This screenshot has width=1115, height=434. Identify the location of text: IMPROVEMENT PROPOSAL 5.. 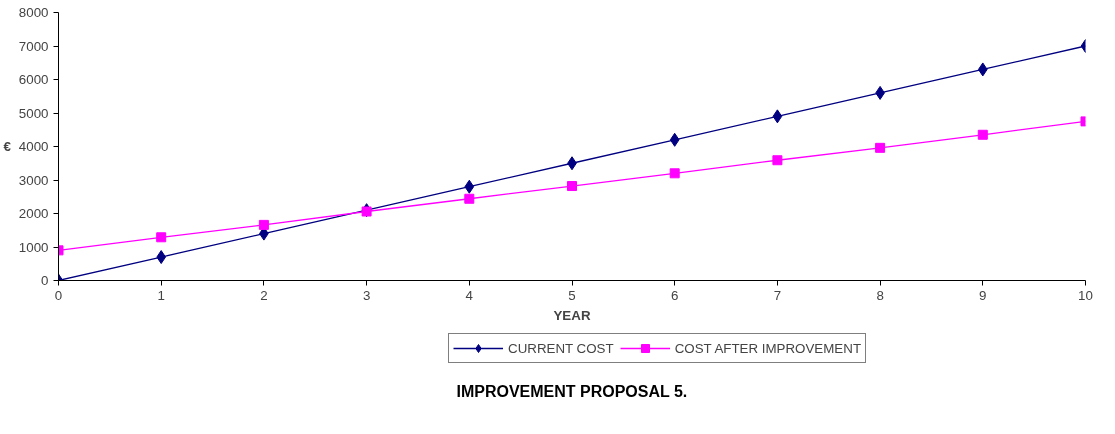
(572, 391).